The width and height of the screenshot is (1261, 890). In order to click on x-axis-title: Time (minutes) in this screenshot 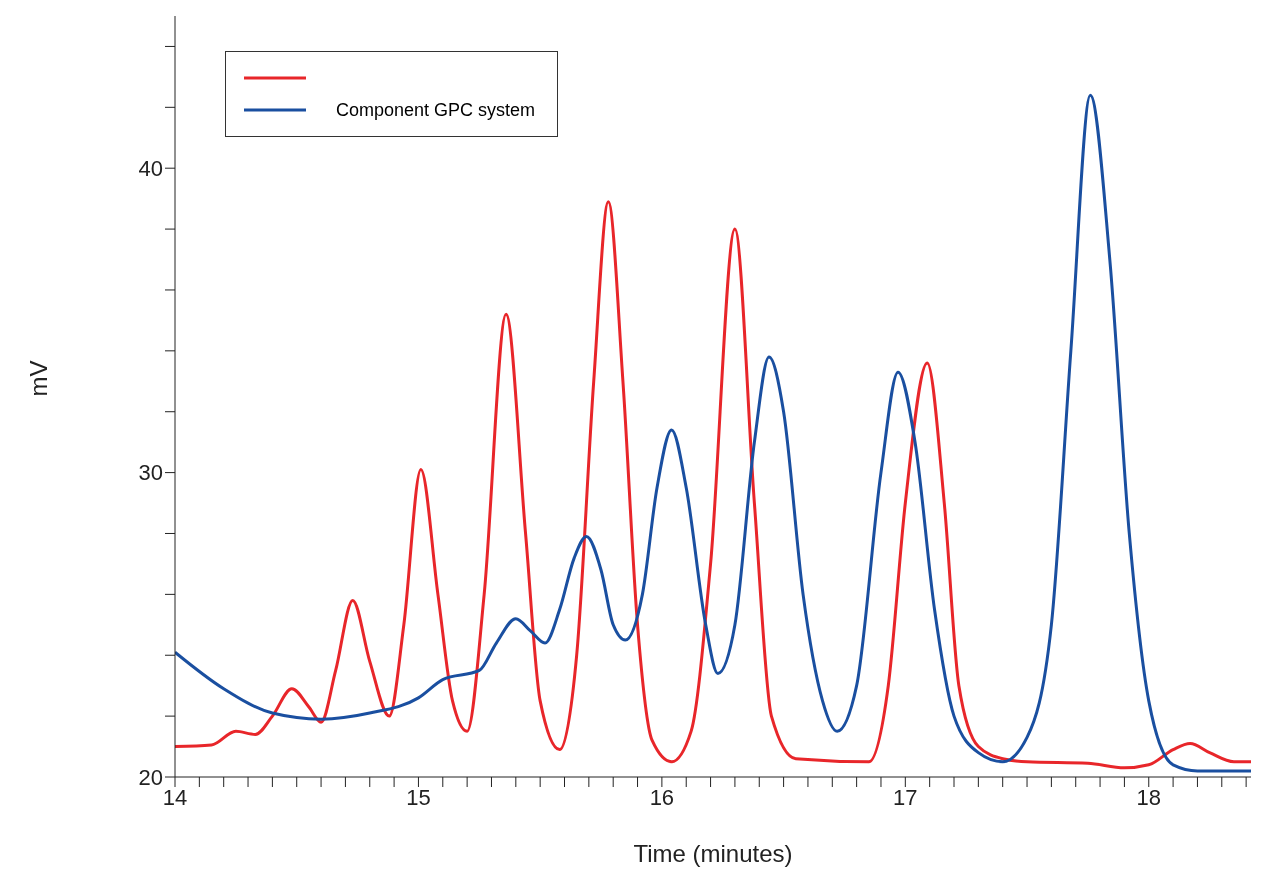, I will do `click(713, 853)`.